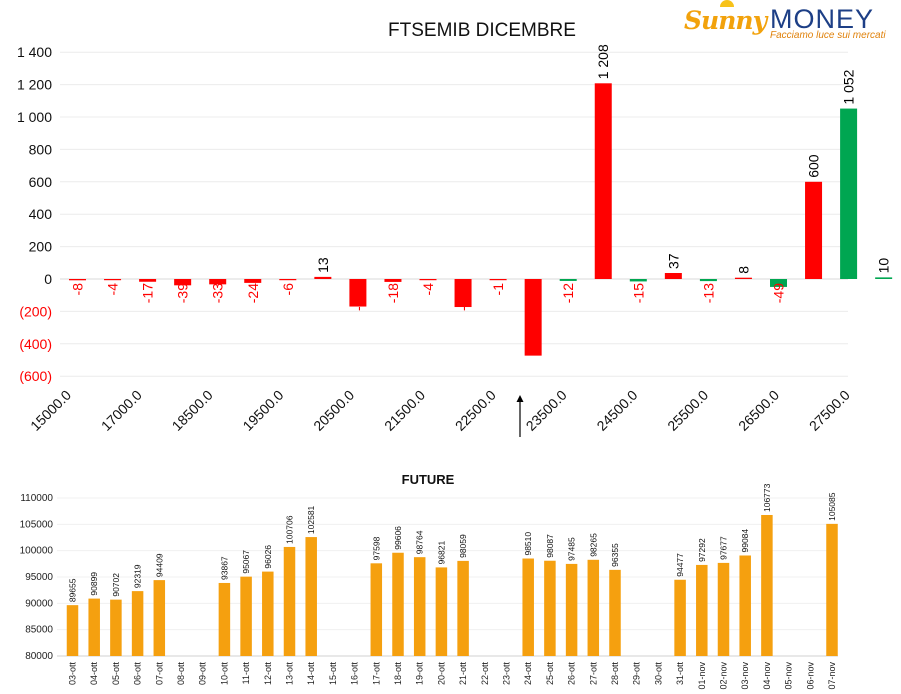  Describe the element at coordinates (428, 479) in the screenshot. I see `future-chart-title: FUTURE` at that location.